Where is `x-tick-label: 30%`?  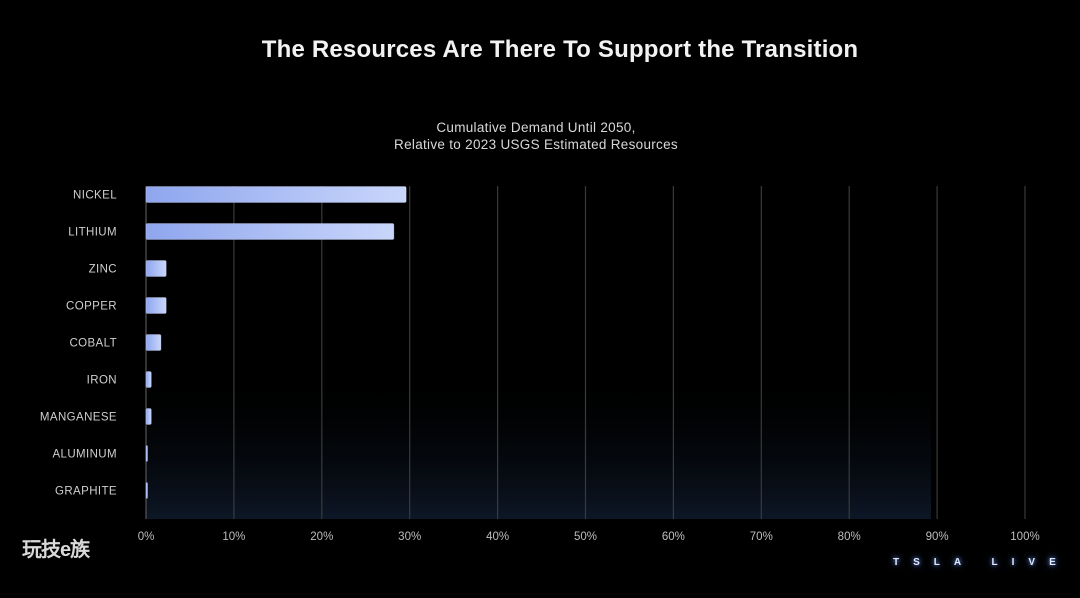
x-tick-label: 30% is located at coordinates (409, 537).